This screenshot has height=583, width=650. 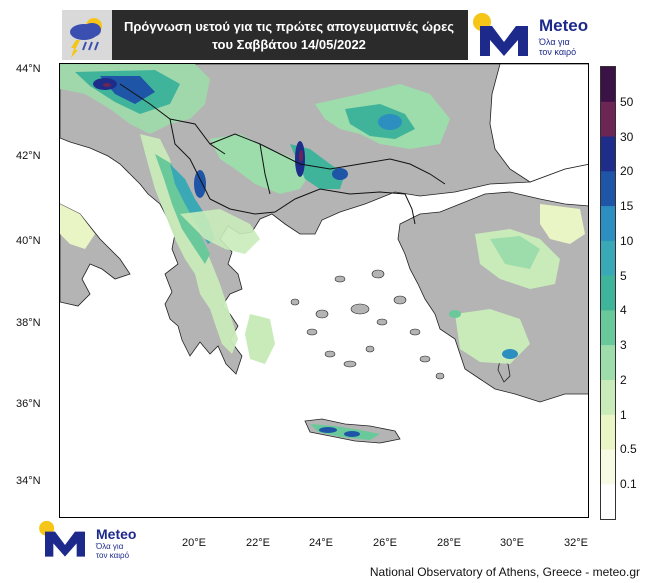 What do you see at coordinates (627, 136) in the screenshot?
I see `colorbar-level-label: 30` at bounding box center [627, 136].